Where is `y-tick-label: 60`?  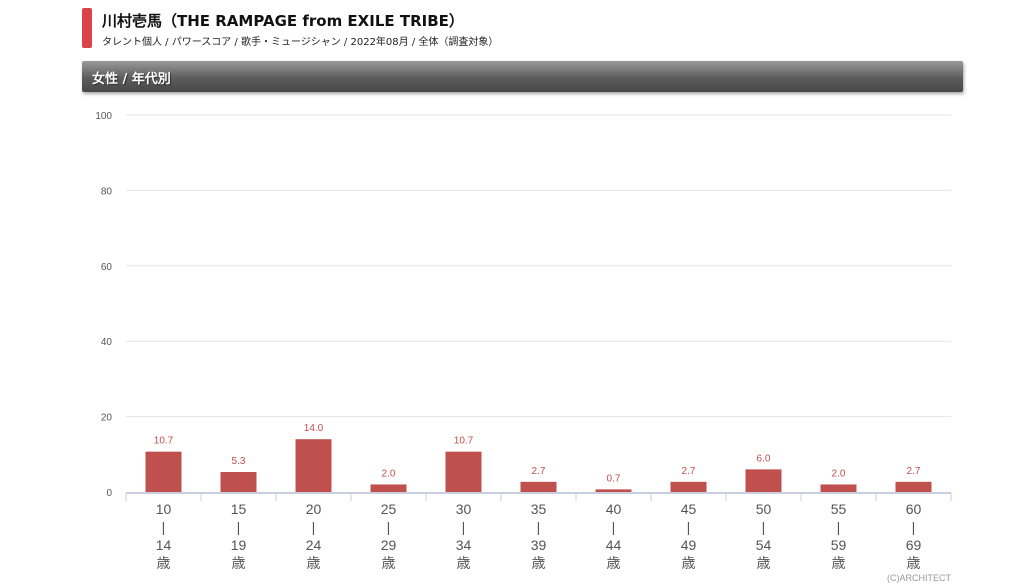
y-tick-label: 60 is located at coordinates (107, 267).